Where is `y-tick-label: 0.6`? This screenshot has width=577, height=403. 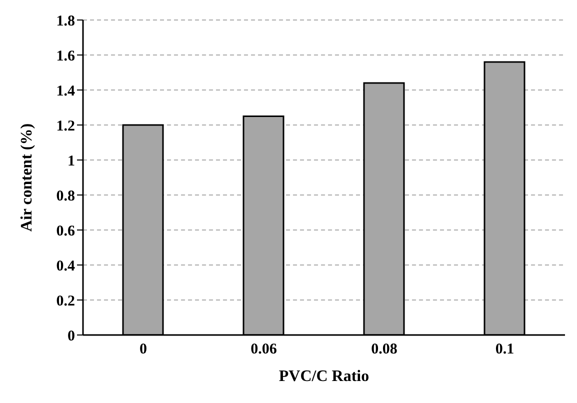
y-tick-label: 0.6 is located at coordinates (66, 231).